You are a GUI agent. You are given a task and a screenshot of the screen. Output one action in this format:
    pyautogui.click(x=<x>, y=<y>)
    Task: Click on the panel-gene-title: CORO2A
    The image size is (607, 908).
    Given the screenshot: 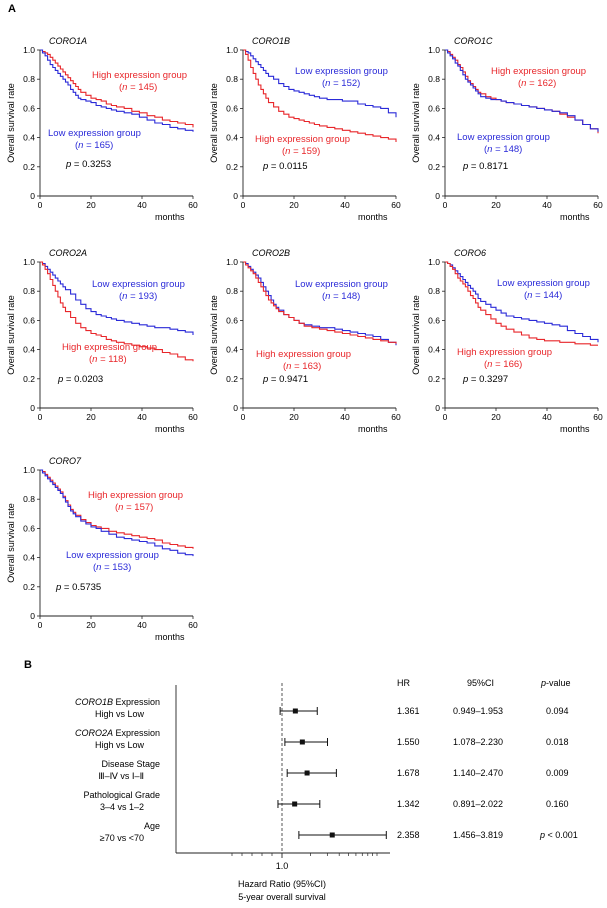 What is the action you would take?
    pyautogui.click(x=68, y=253)
    